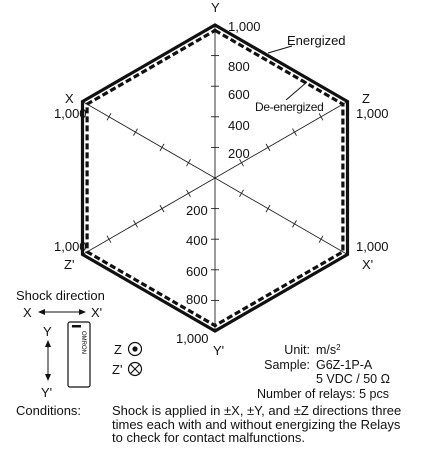 The width and height of the screenshot is (432, 473). What do you see at coordinates (239, 125) in the screenshot?
I see `tick-label-up-400: 400` at bounding box center [239, 125].